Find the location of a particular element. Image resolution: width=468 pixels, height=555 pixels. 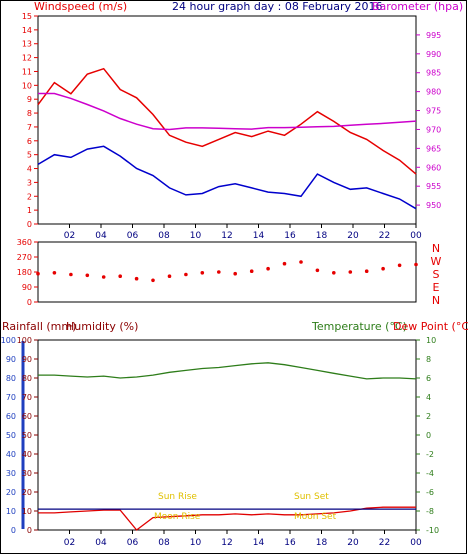

humidity-y-tick-label: 0 is located at coordinates (29, 530).